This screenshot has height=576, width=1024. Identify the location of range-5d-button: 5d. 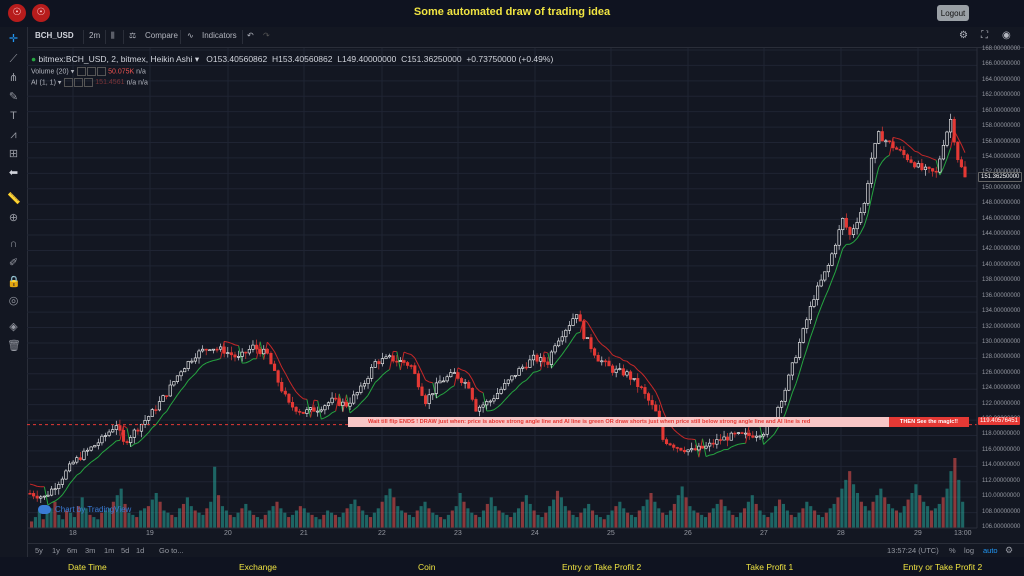
(125, 550).